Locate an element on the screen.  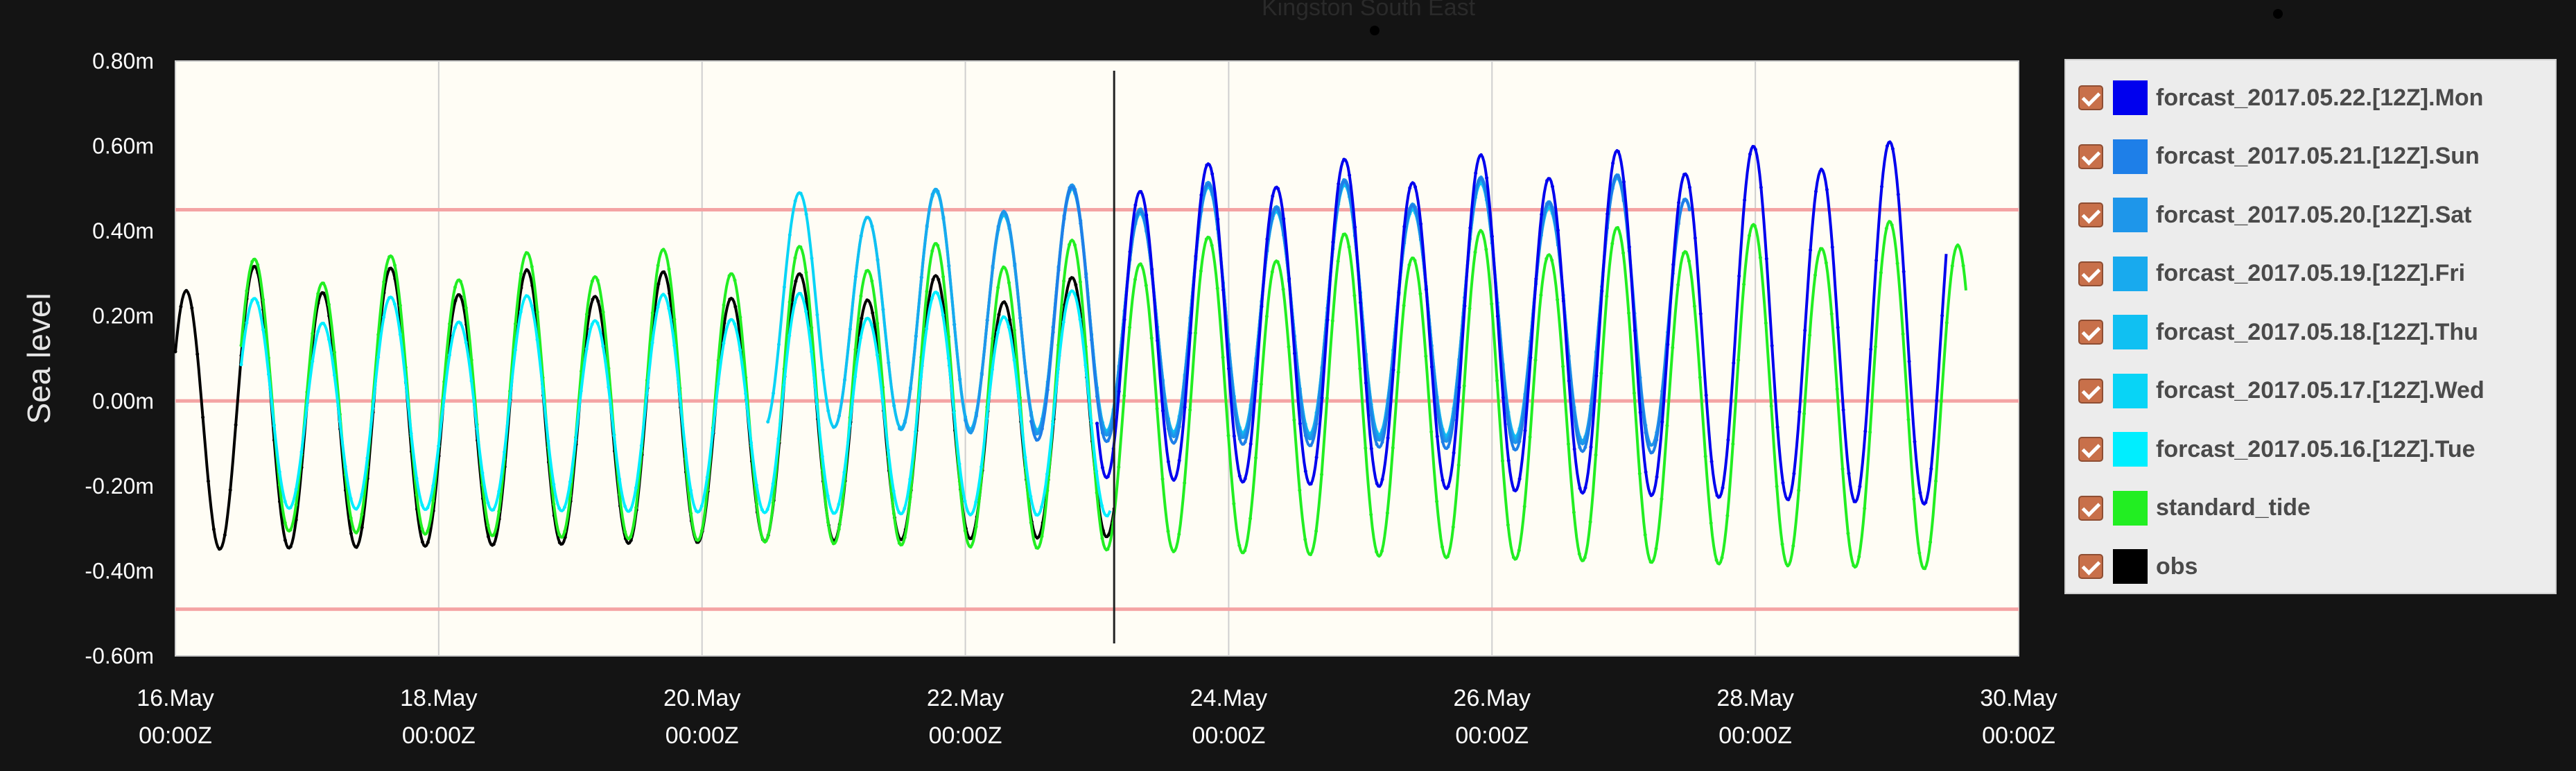
legend-item: forcast_2017.05.16.[12Z].Tue is located at coordinates (2310, 449).